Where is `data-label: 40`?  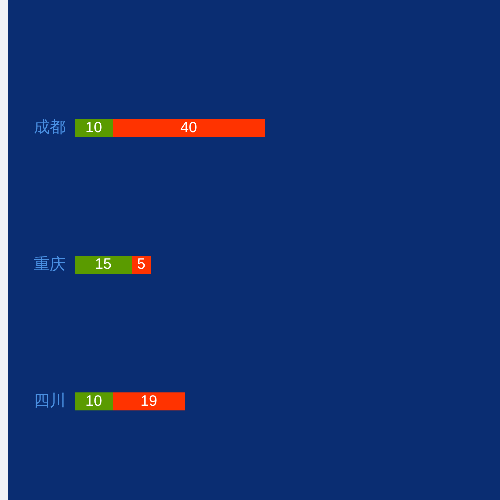 data-label: 40 is located at coordinates (189, 127).